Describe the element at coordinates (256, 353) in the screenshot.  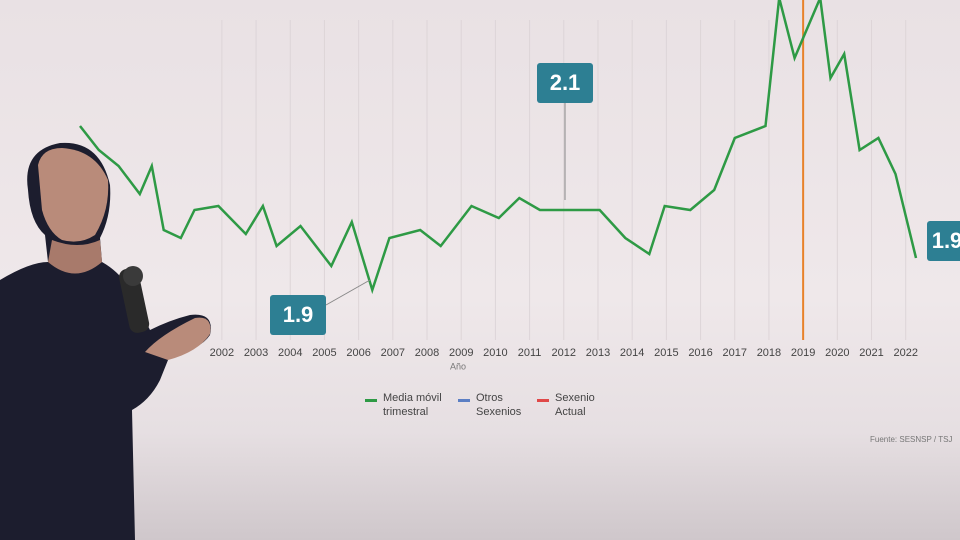
I see `x-tick-label: 2003` at that location.